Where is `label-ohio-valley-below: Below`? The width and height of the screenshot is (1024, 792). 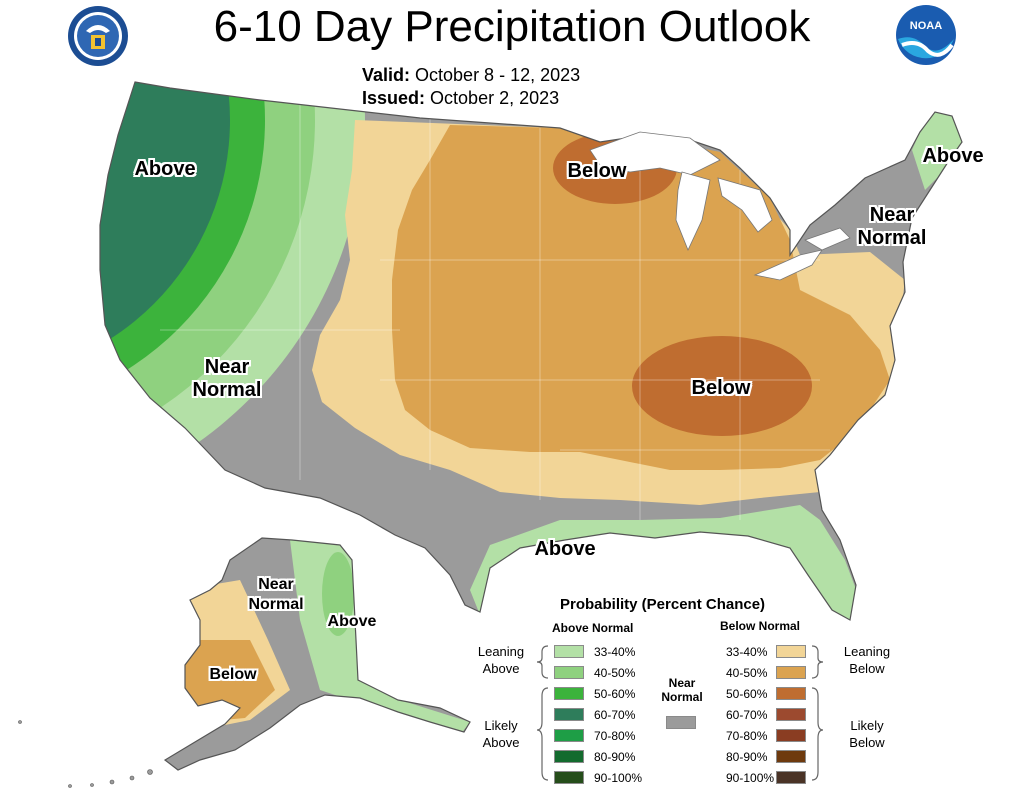 label-ohio-valley-below: Below is located at coordinates (721, 388).